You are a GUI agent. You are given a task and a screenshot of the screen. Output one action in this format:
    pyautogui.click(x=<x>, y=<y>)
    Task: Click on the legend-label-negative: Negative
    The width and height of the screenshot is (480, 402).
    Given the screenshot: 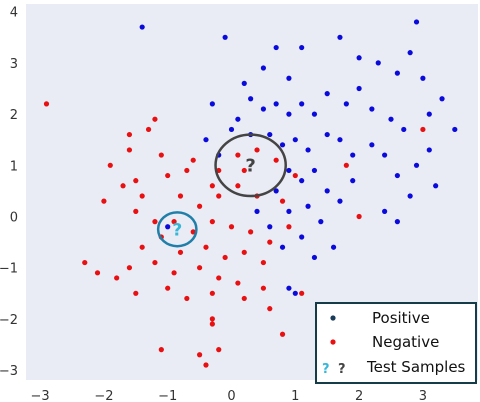 What is the action you would take?
    pyautogui.click(x=405, y=342)
    